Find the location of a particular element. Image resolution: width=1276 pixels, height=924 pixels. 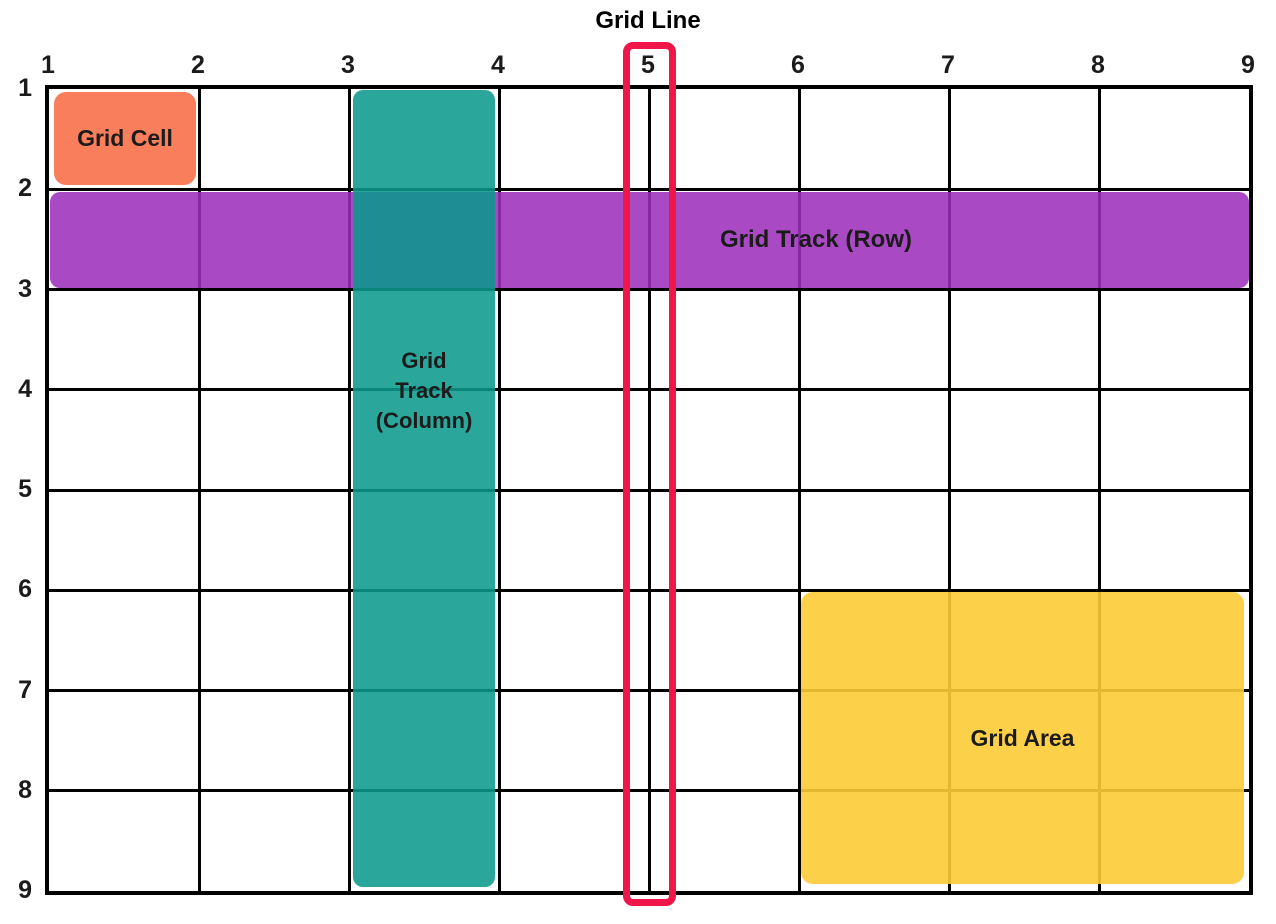

grid-area-label: Grid Area is located at coordinates (1022, 737).